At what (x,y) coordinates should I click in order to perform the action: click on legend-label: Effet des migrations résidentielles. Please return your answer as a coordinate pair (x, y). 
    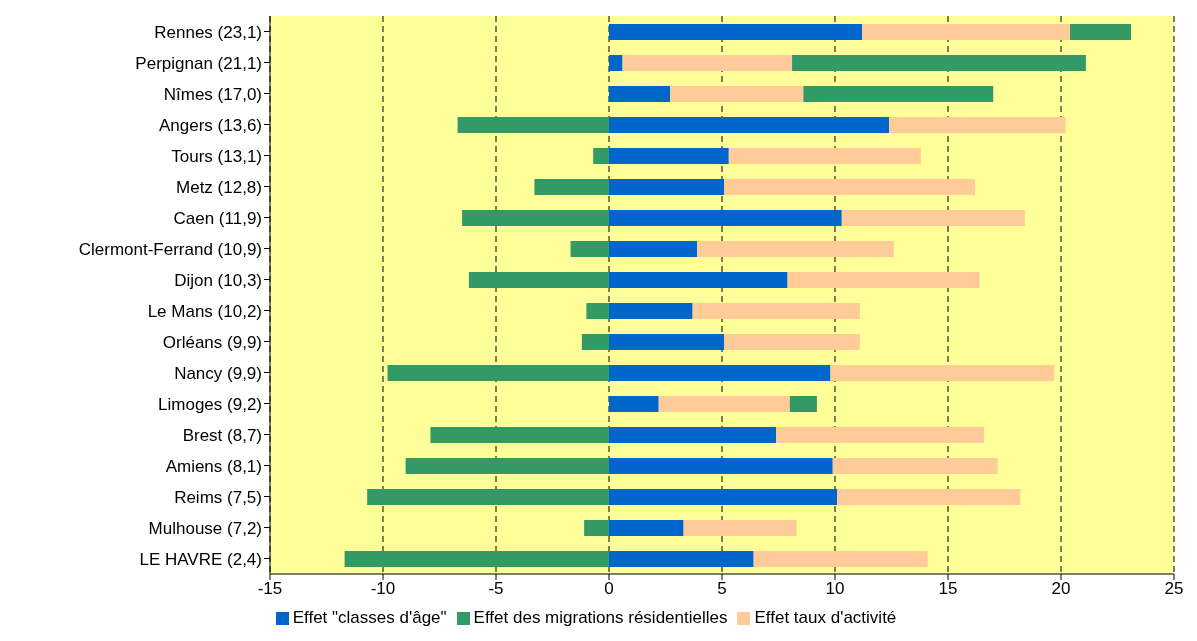
    Looking at the image, I should click on (600, 617).